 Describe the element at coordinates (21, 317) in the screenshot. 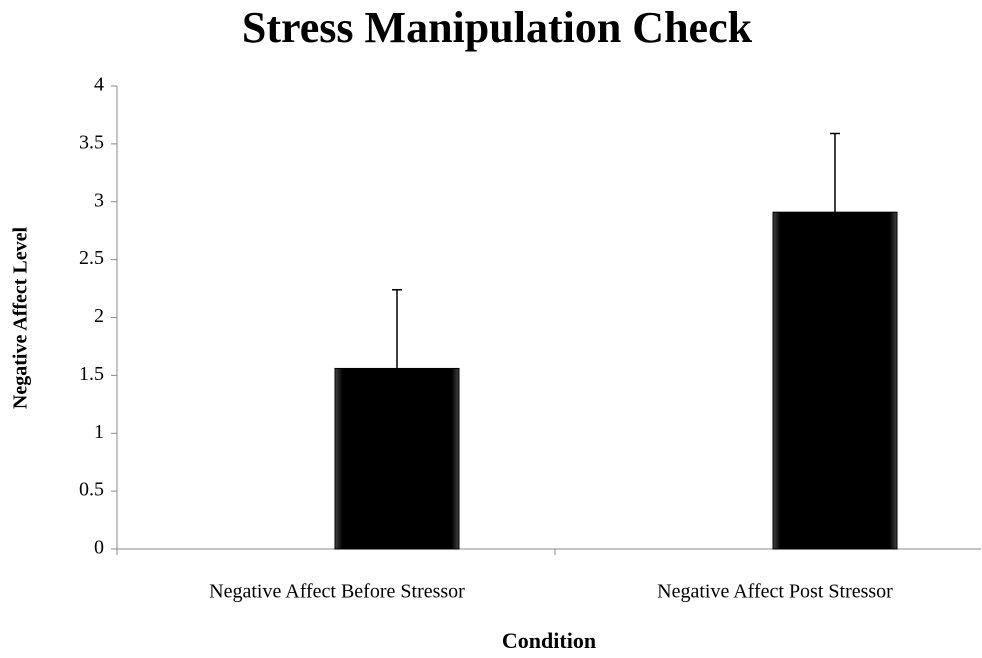

I see `y-axis-label: Negative Affect Level` at that location.